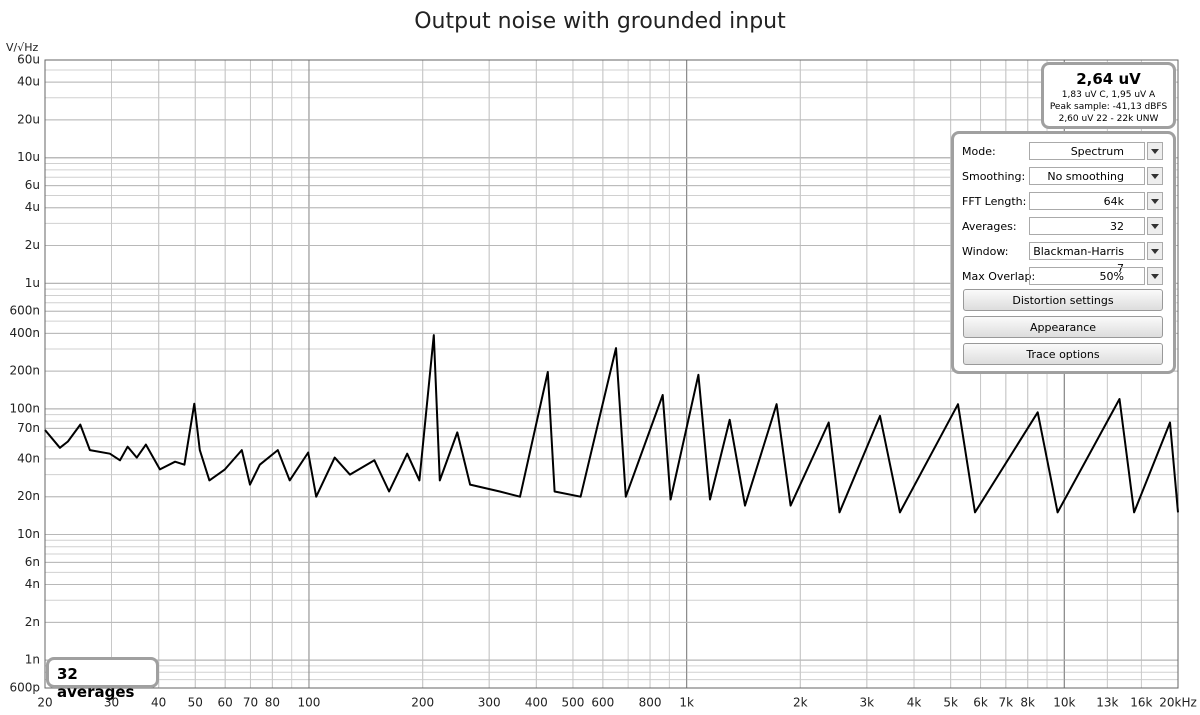  Describe the element at coordinates (111, 703) in the screenshot. I see `x-tick-label: 30` at that location.